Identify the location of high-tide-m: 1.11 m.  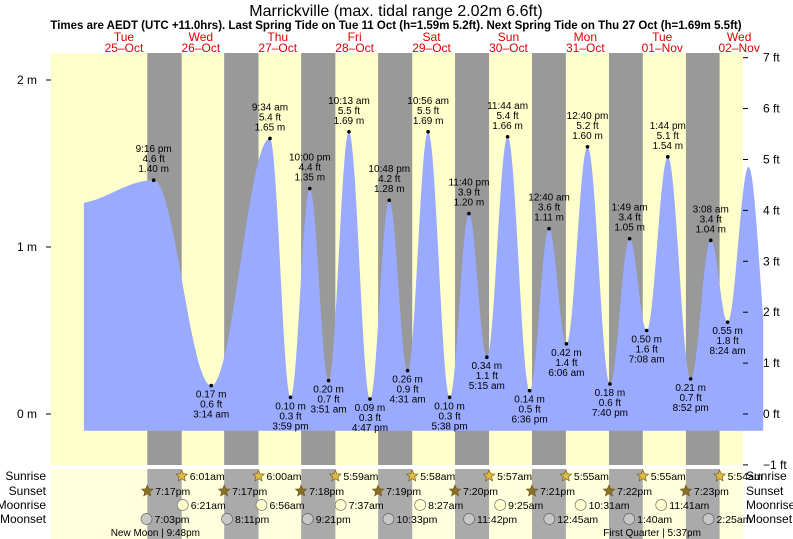
(549, 218).